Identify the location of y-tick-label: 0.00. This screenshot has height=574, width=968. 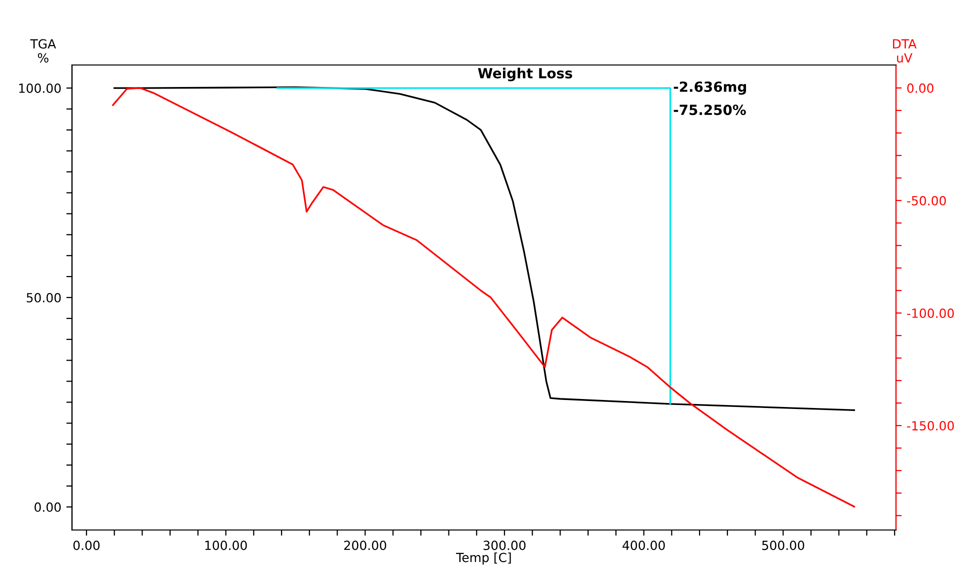
(47, 507).